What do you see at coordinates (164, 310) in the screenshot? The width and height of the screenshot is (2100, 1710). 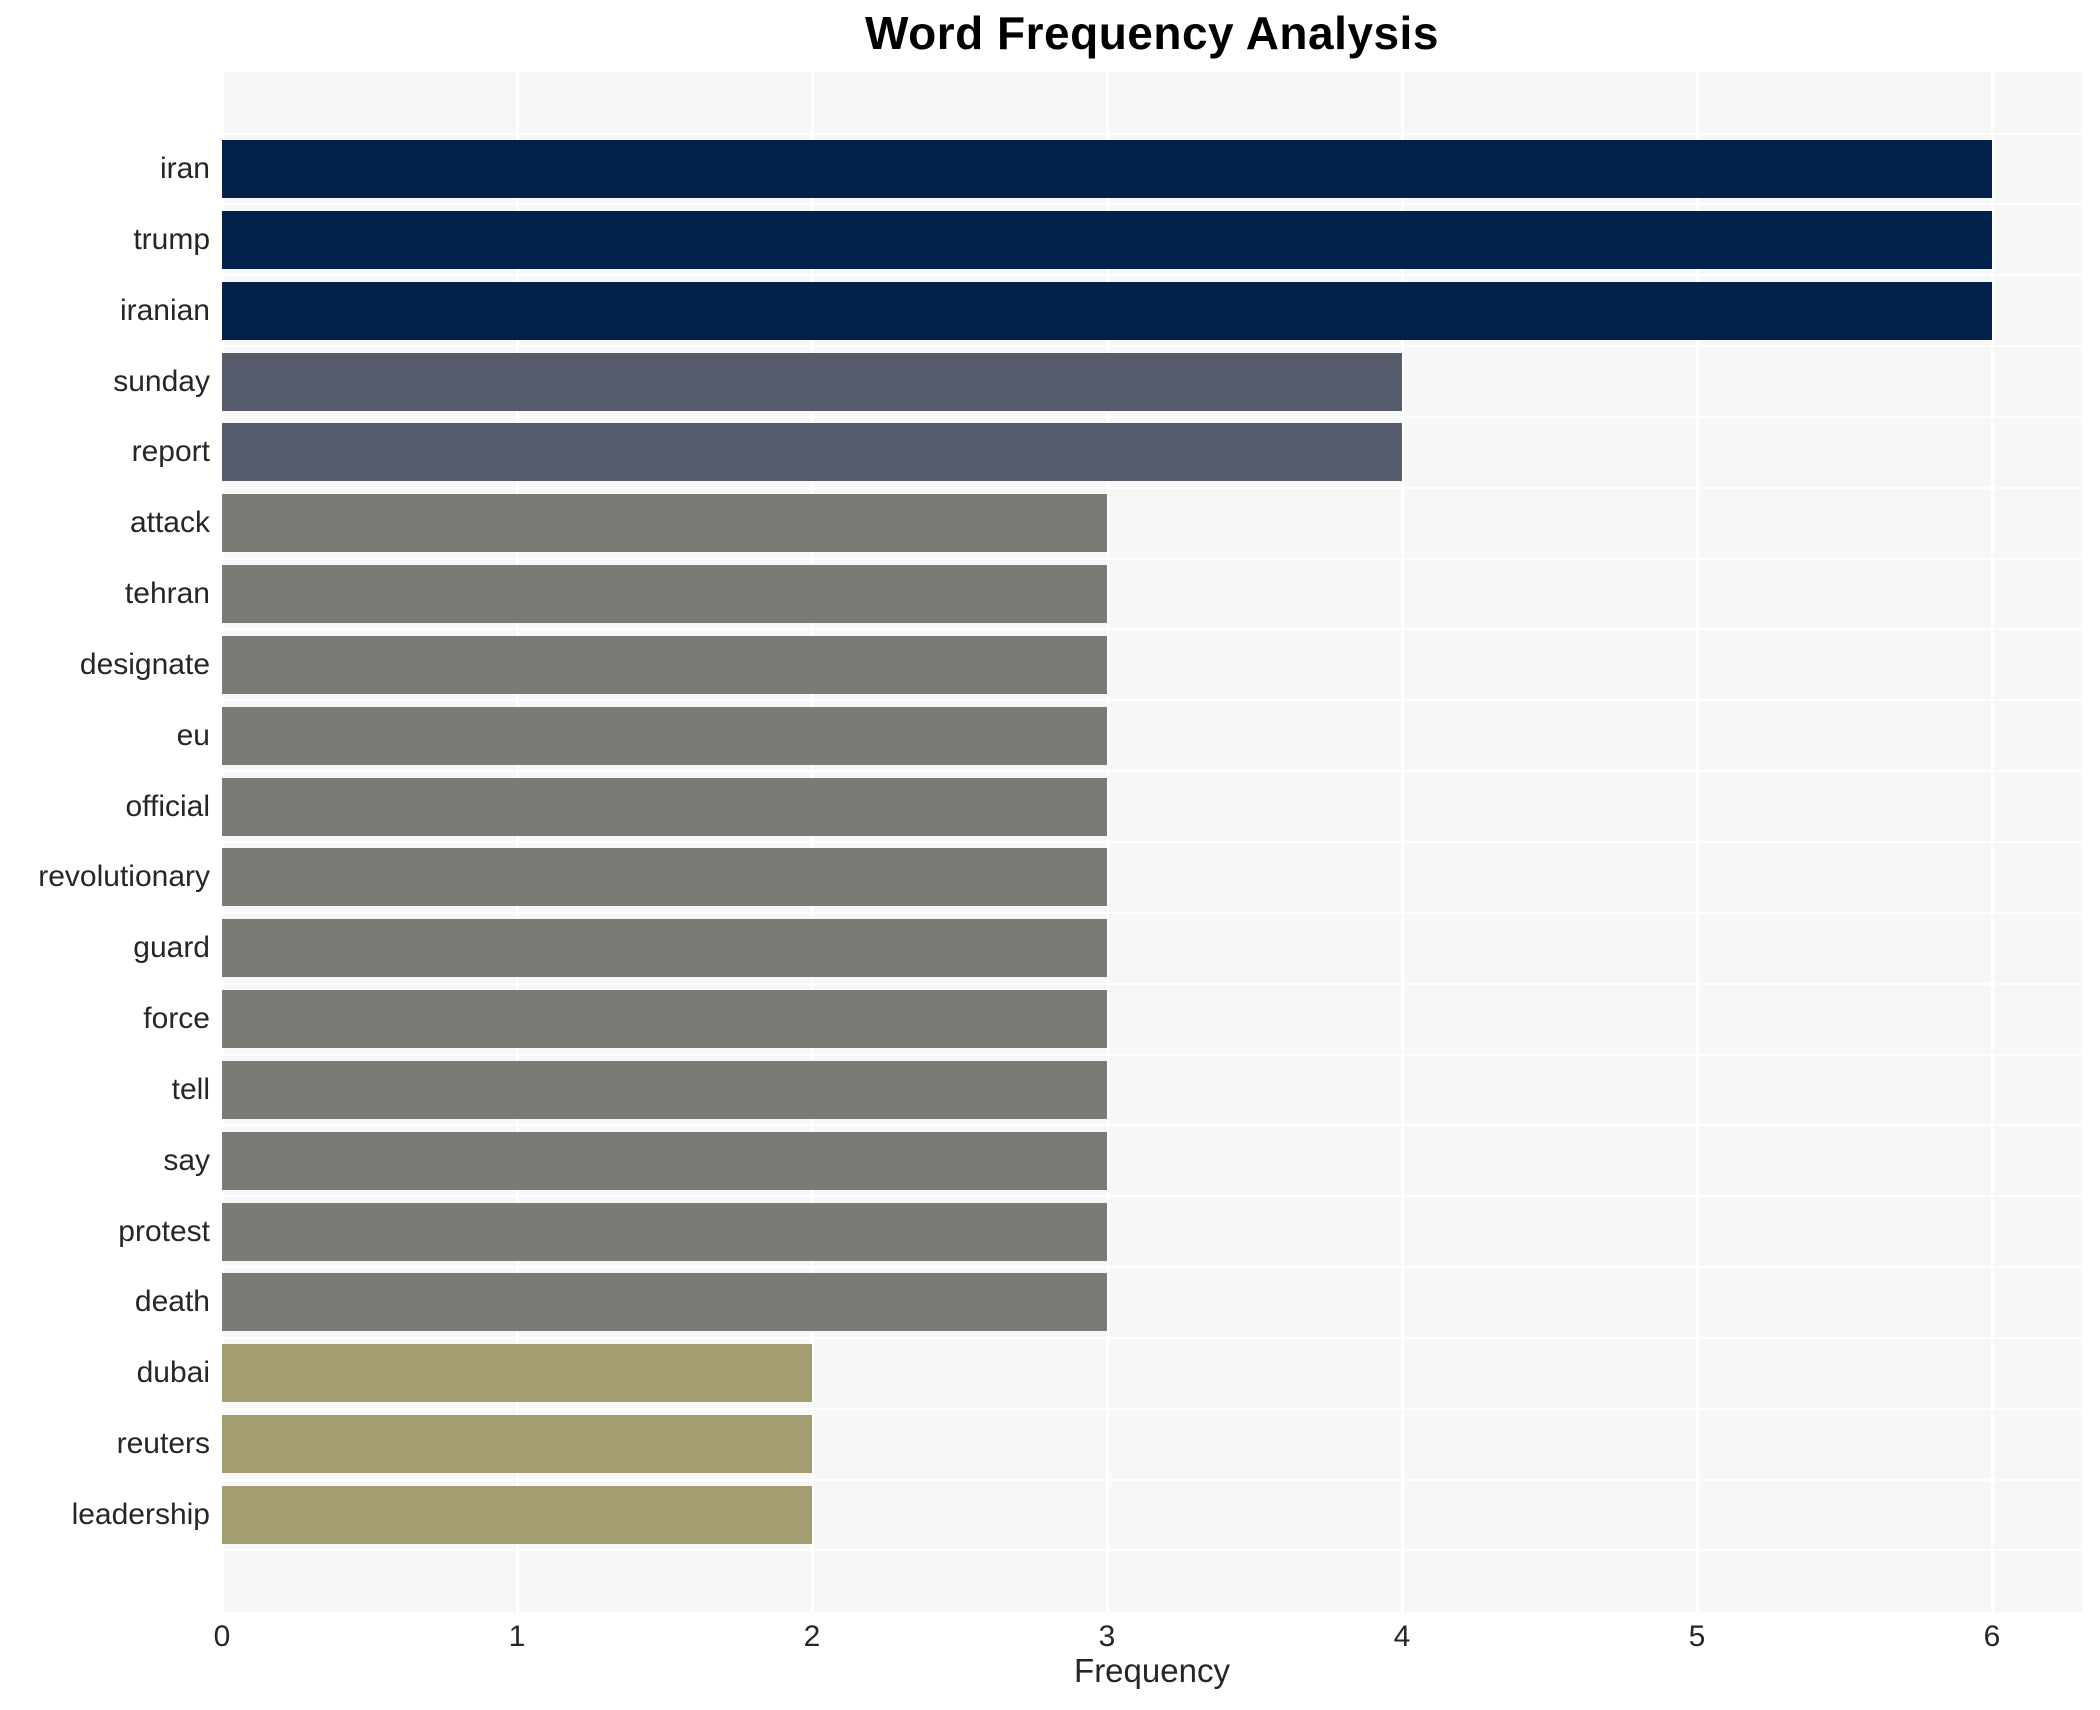 I see `y-tick-label-iranian: iranian` at bounding box center [164, 310].